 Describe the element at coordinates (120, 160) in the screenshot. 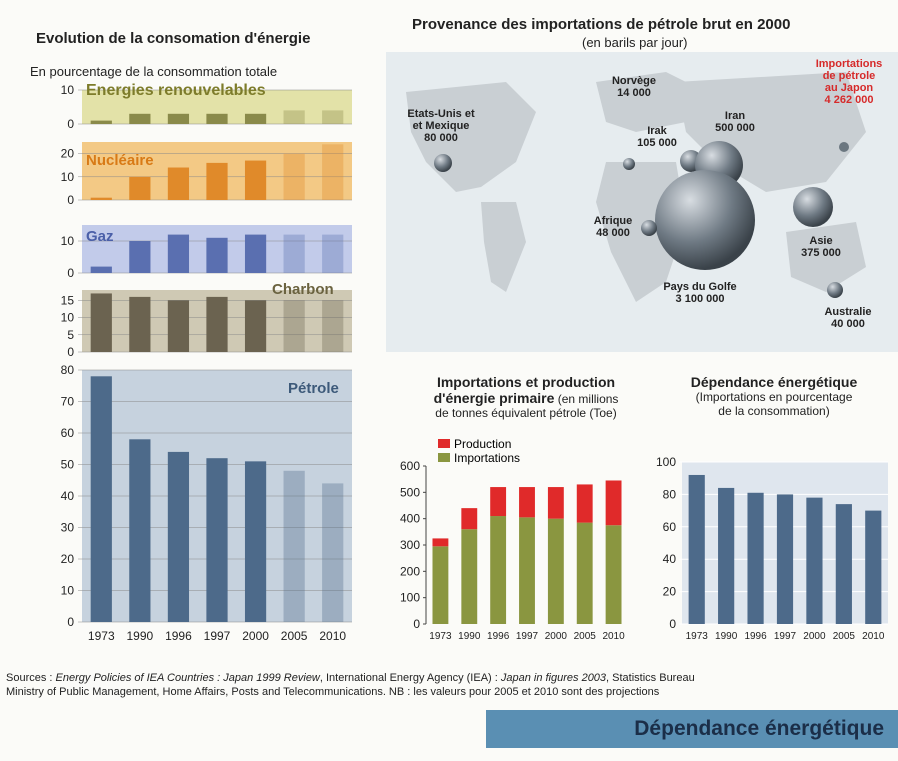

I see `nucleaire-label: Nucléaire` at that location.